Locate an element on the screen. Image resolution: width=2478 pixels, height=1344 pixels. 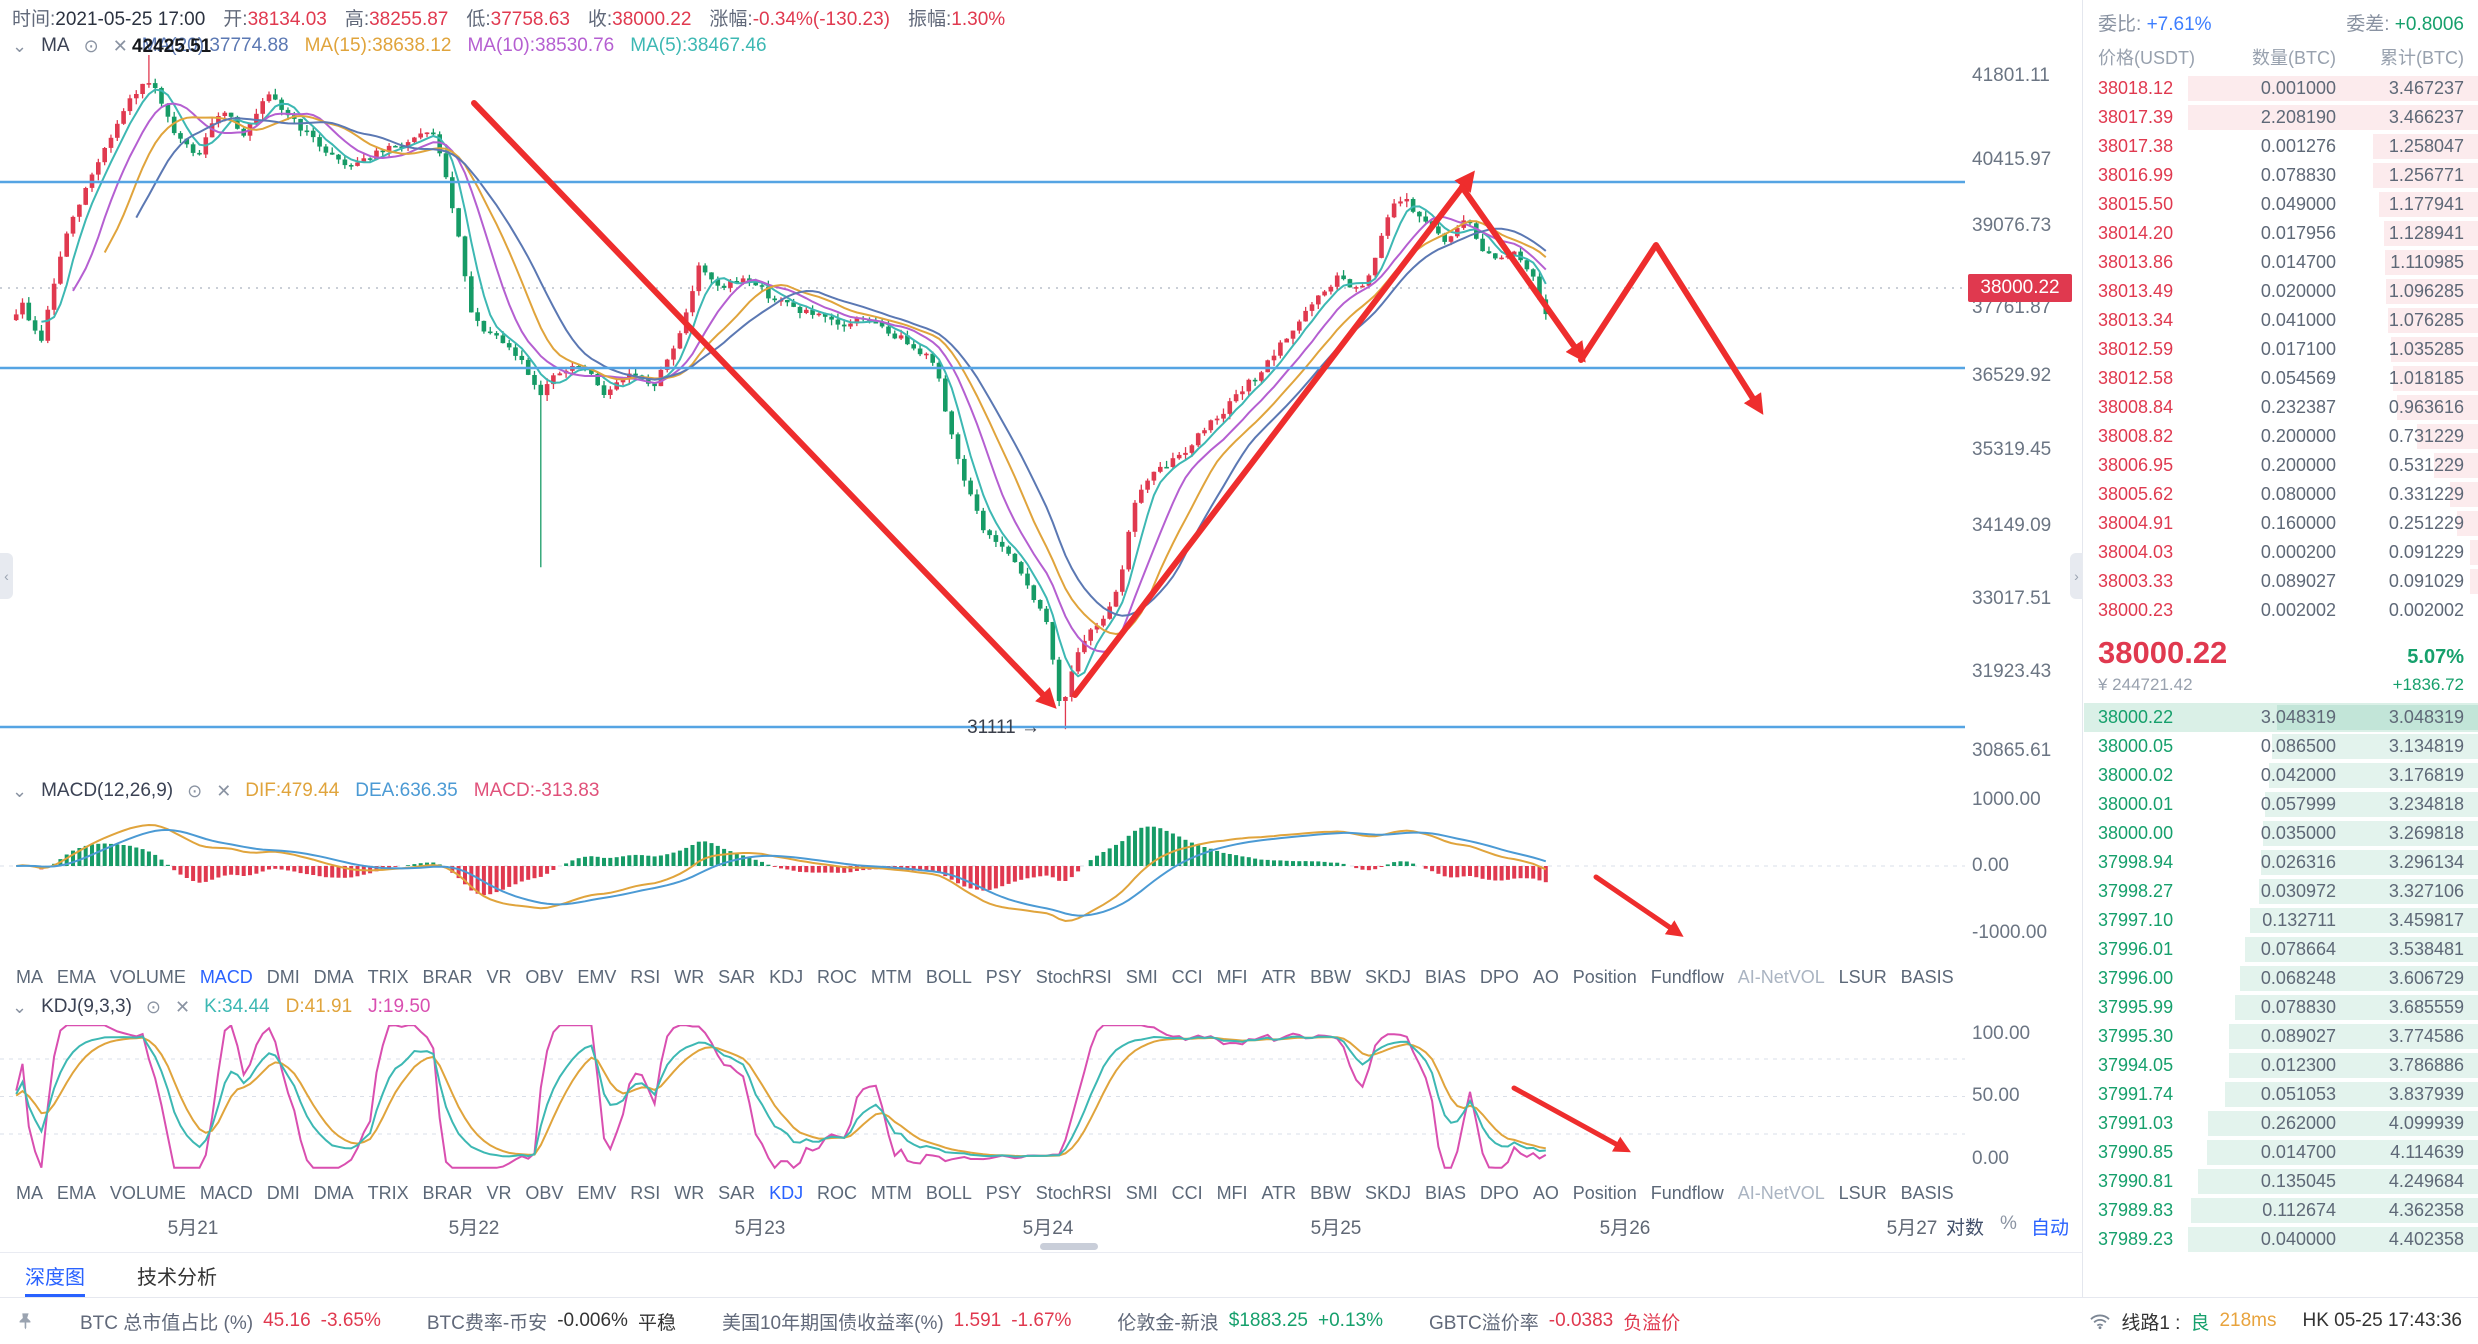
ask-row: 38000.23 0.002002 0.002002 is located at coordinates (2281, 610).